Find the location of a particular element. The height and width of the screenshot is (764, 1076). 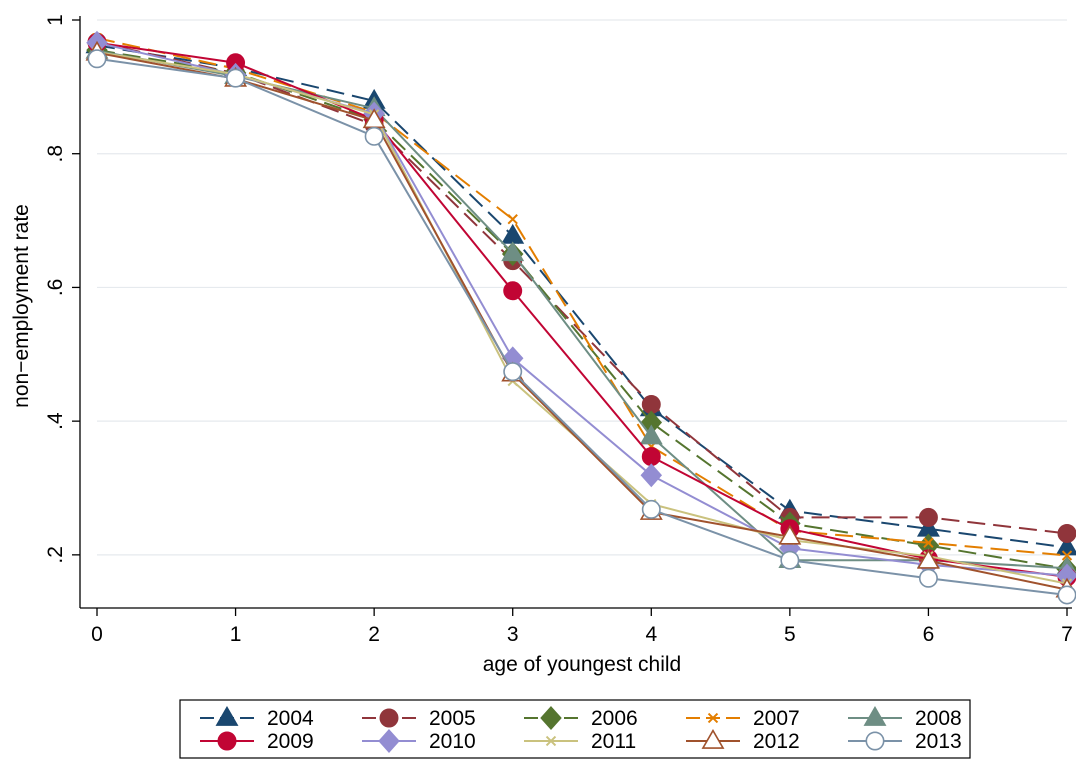

legend-label: 2006 is located at coordinates (614, 718).